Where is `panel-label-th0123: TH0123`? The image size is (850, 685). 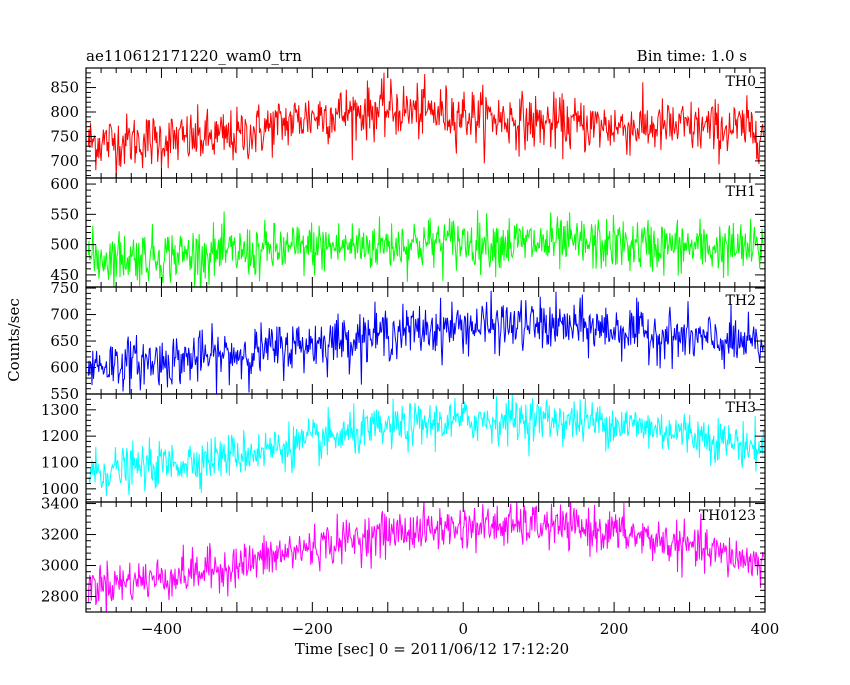 panel-label-th0123: TH0123 is located at coordinates (727, 516).